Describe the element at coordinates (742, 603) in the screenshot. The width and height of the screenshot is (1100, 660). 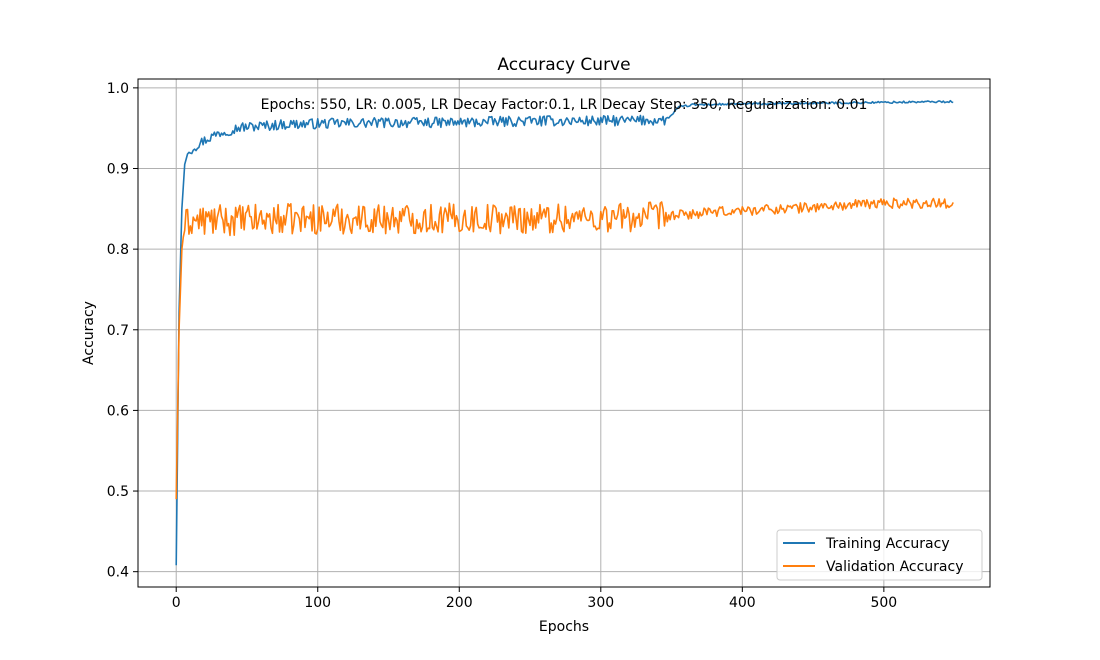
I see `x-tick-label: 400` at that location.